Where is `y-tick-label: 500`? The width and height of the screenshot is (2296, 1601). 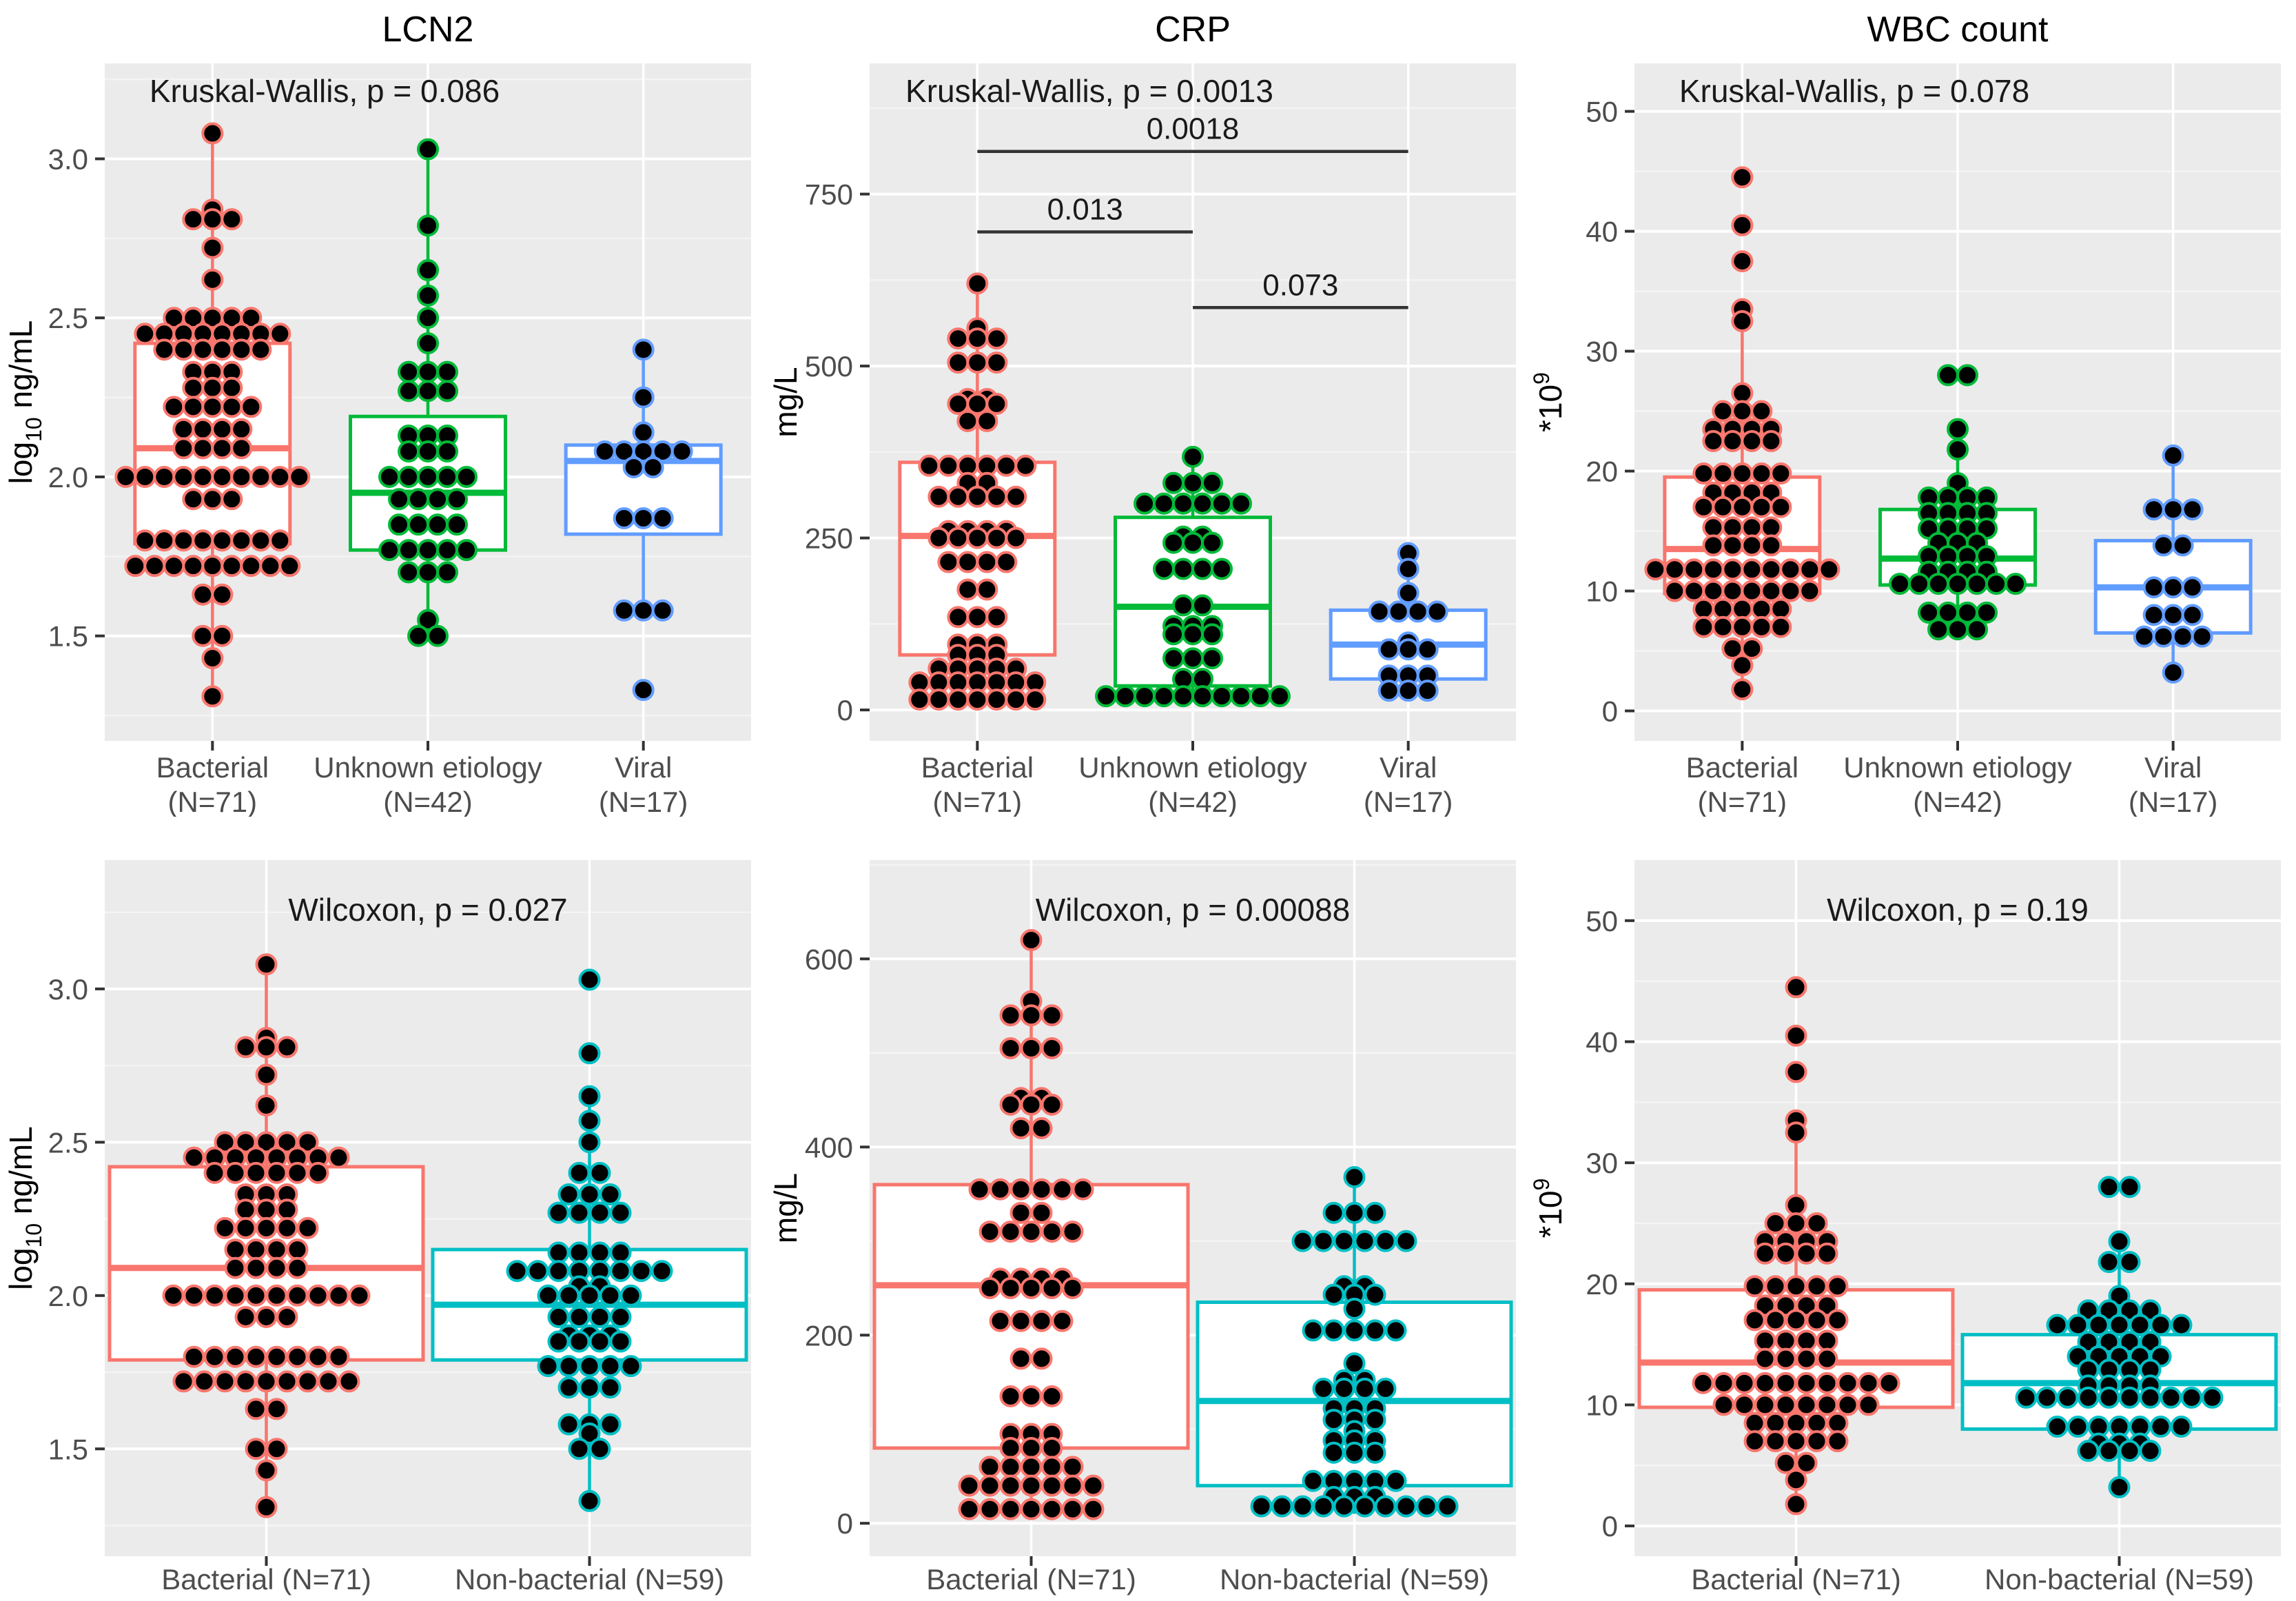 y-tick-label: 500 is located at coordinates (829, 366).